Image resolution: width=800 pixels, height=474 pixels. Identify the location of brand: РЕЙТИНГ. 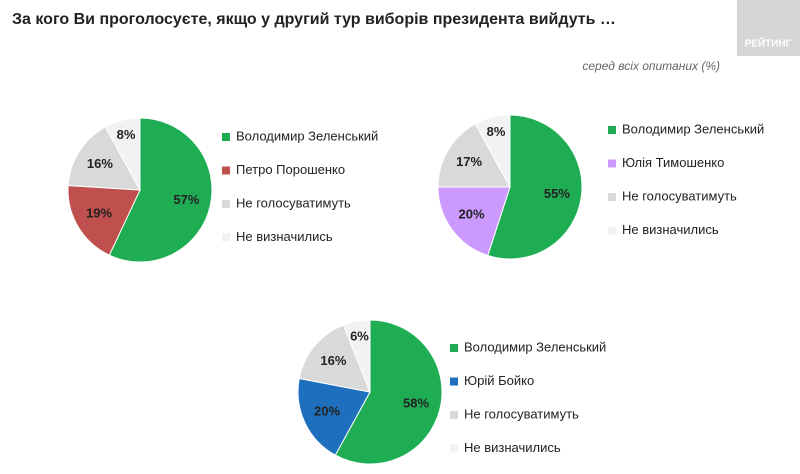
(768, 43).